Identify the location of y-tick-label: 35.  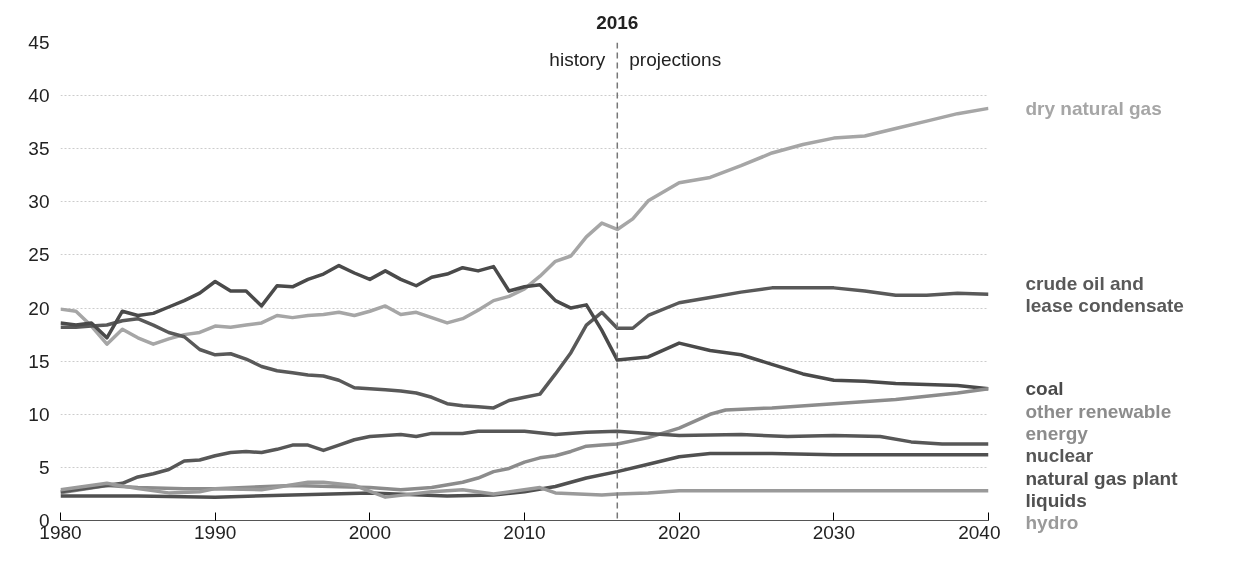
(39, 149).